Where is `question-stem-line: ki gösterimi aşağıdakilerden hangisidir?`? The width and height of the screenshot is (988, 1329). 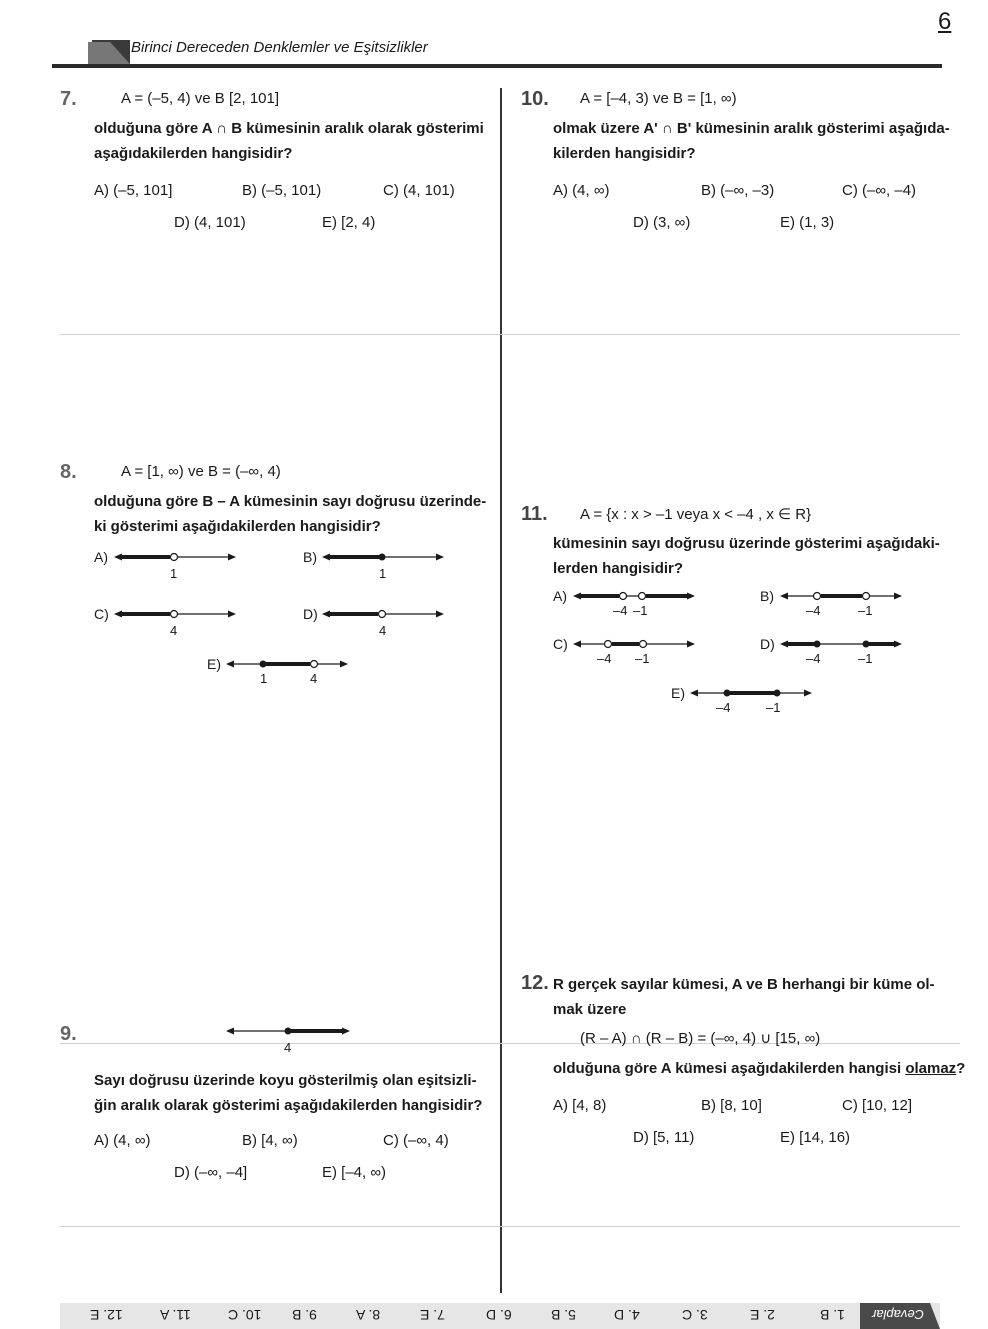
question-stem-line: ki gösterimi aşağıdakilerden hangisidir? is located at coordinates (237, 526).